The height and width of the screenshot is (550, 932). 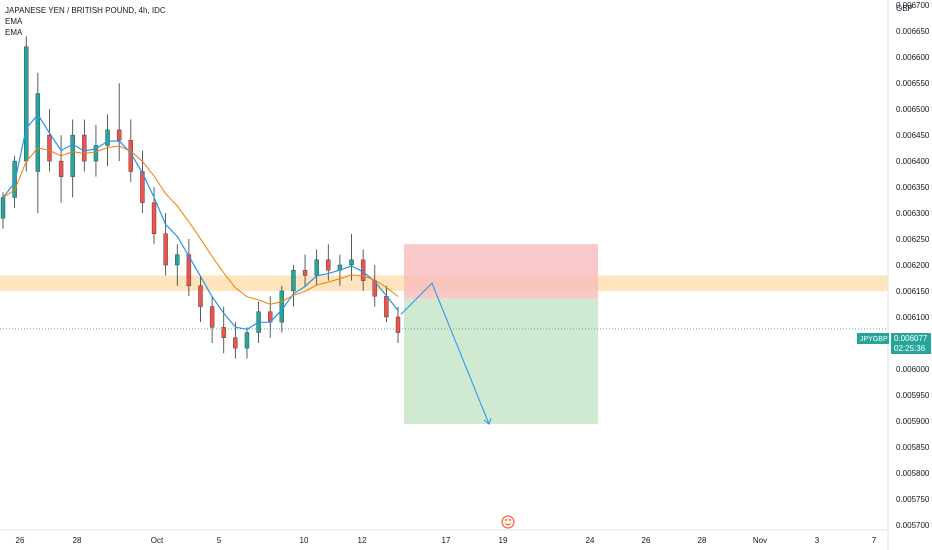 I want to click on time-tick-label: 19, so click(x=503, y=540).